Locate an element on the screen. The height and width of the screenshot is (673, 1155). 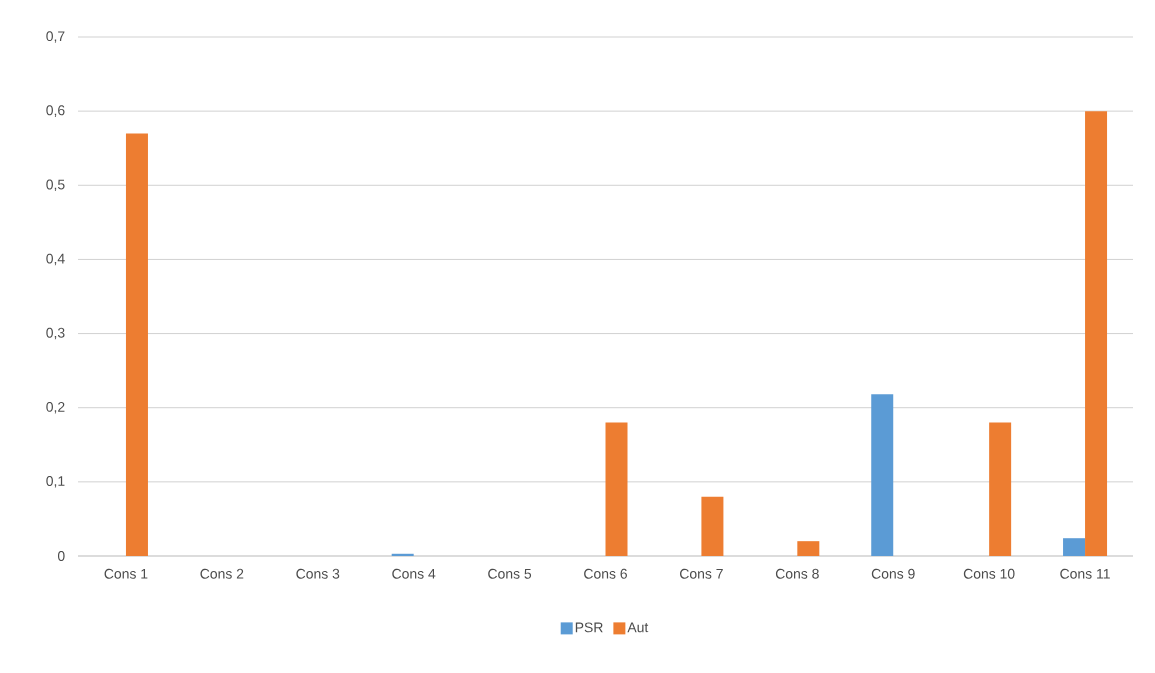
x-tick-label: Cons 5 is located at coordinates (510, 573).